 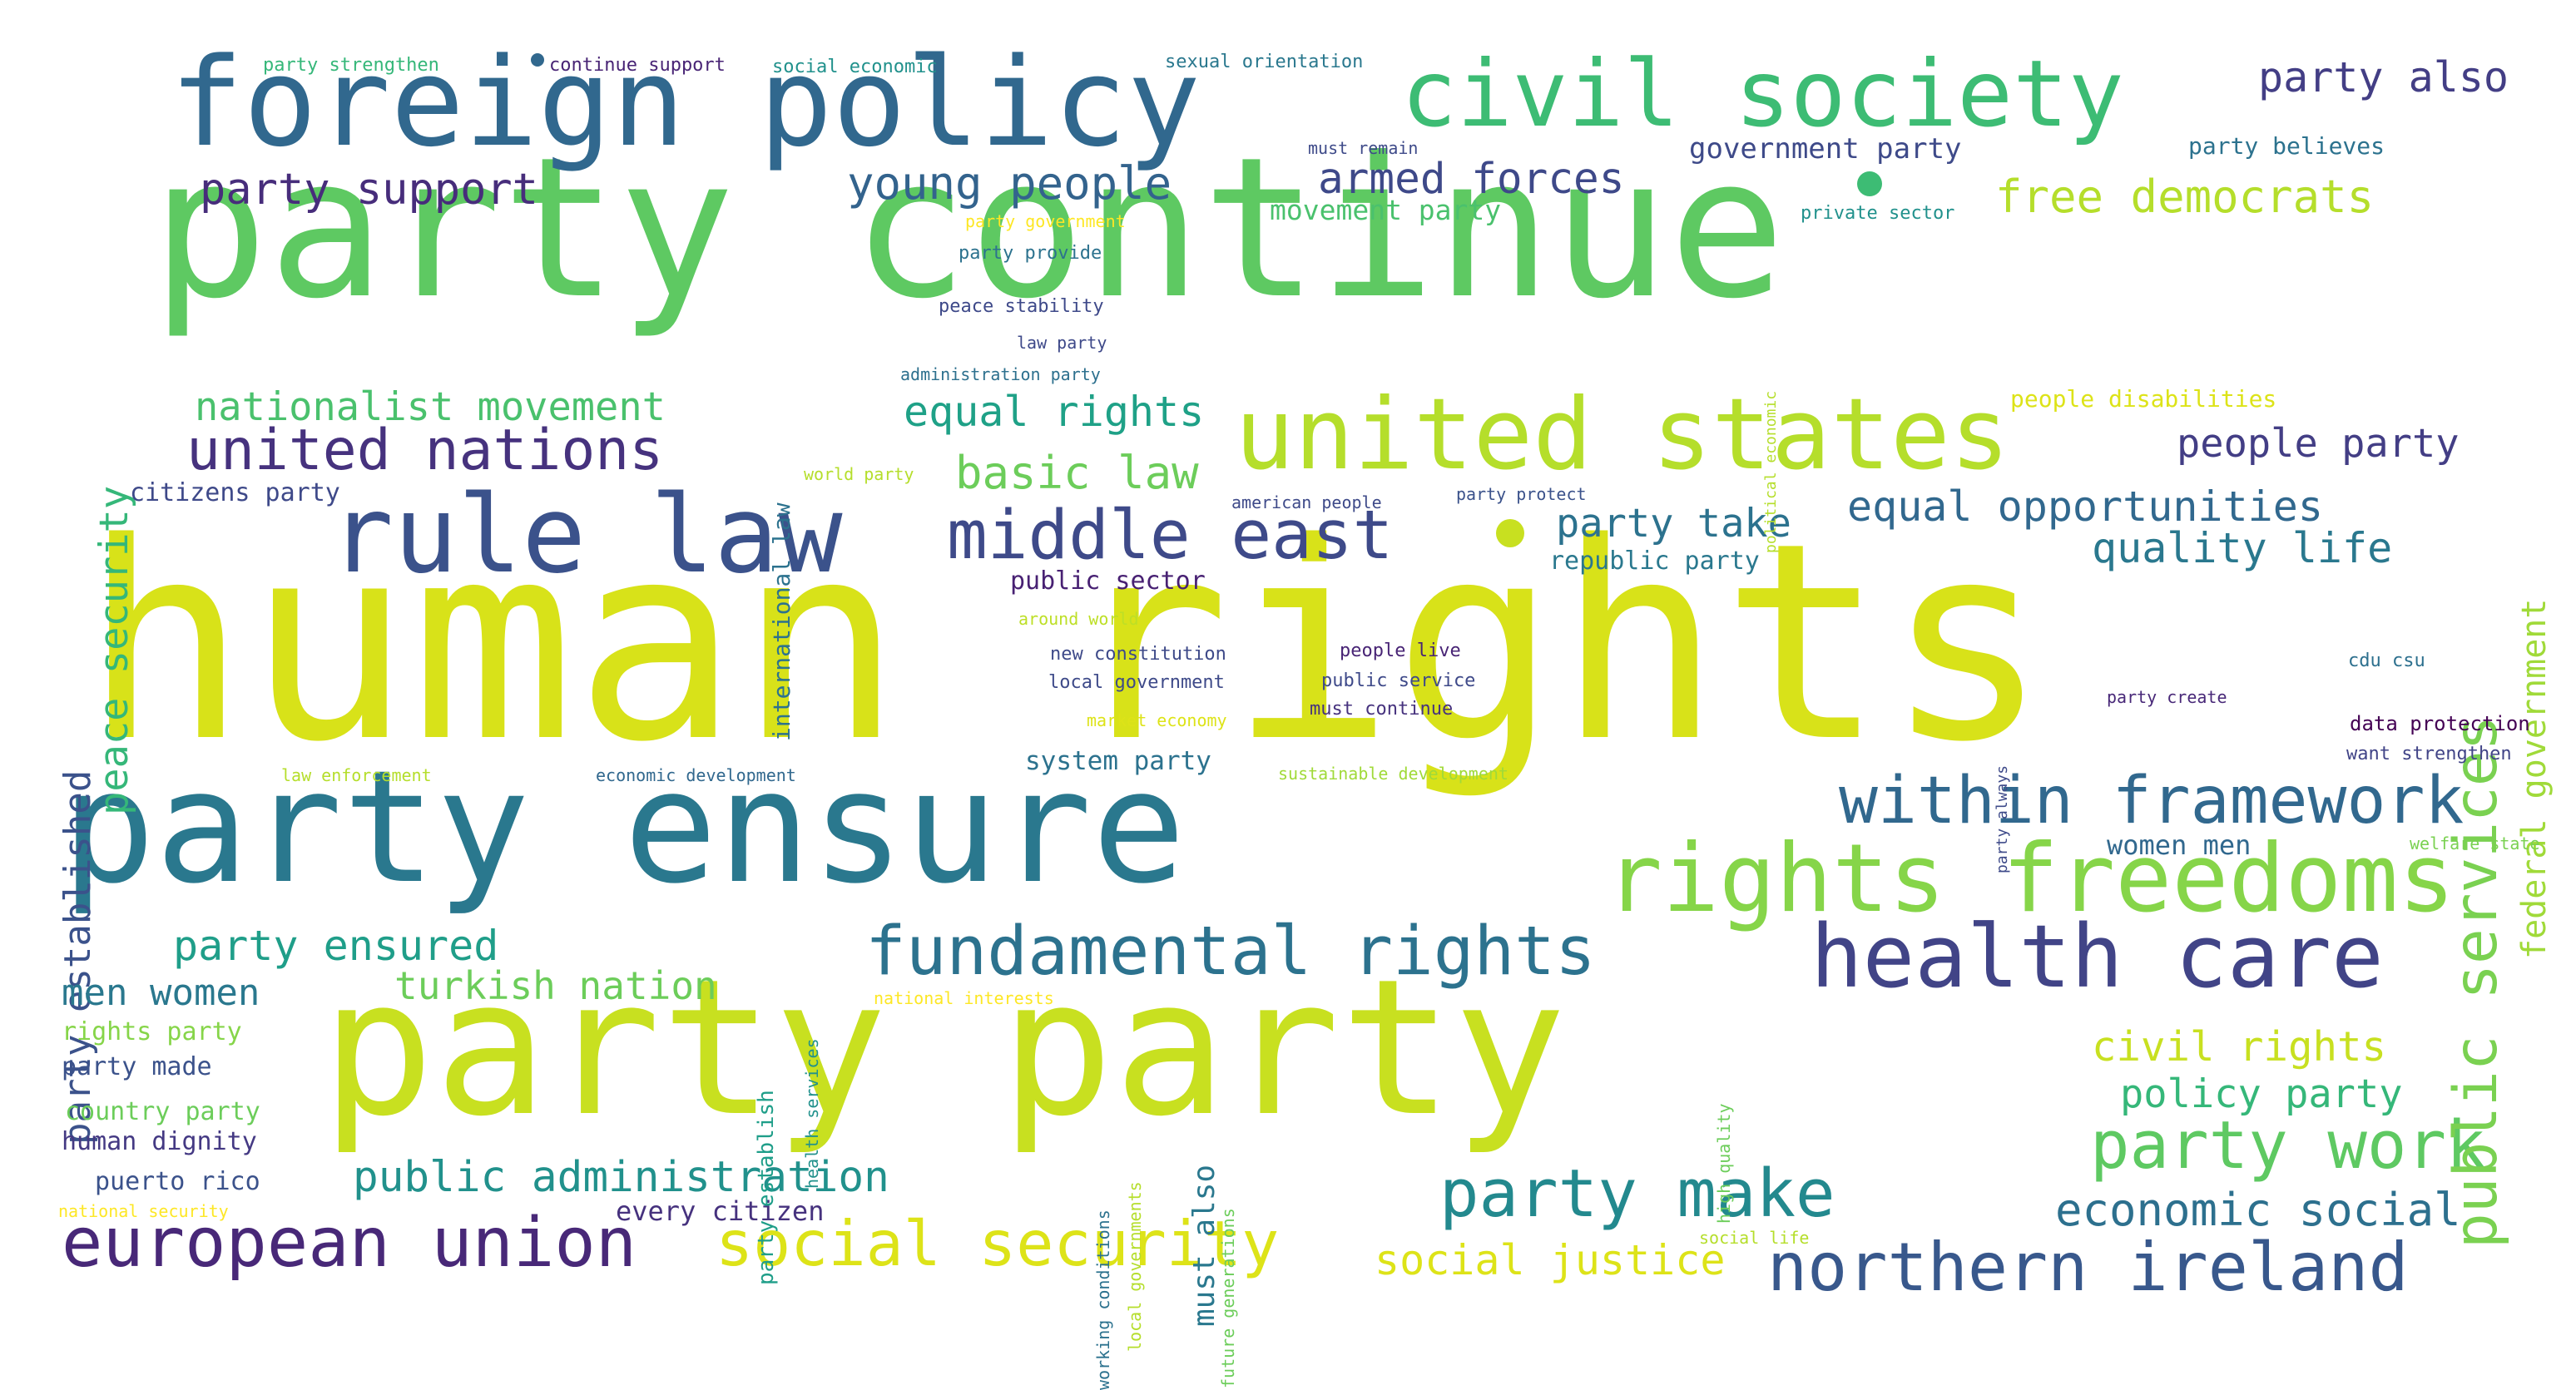 What do you see at coordinates (2387, 660) in the screenshot?
I see `word: cdu csu` at bounding box center [2387, 660].